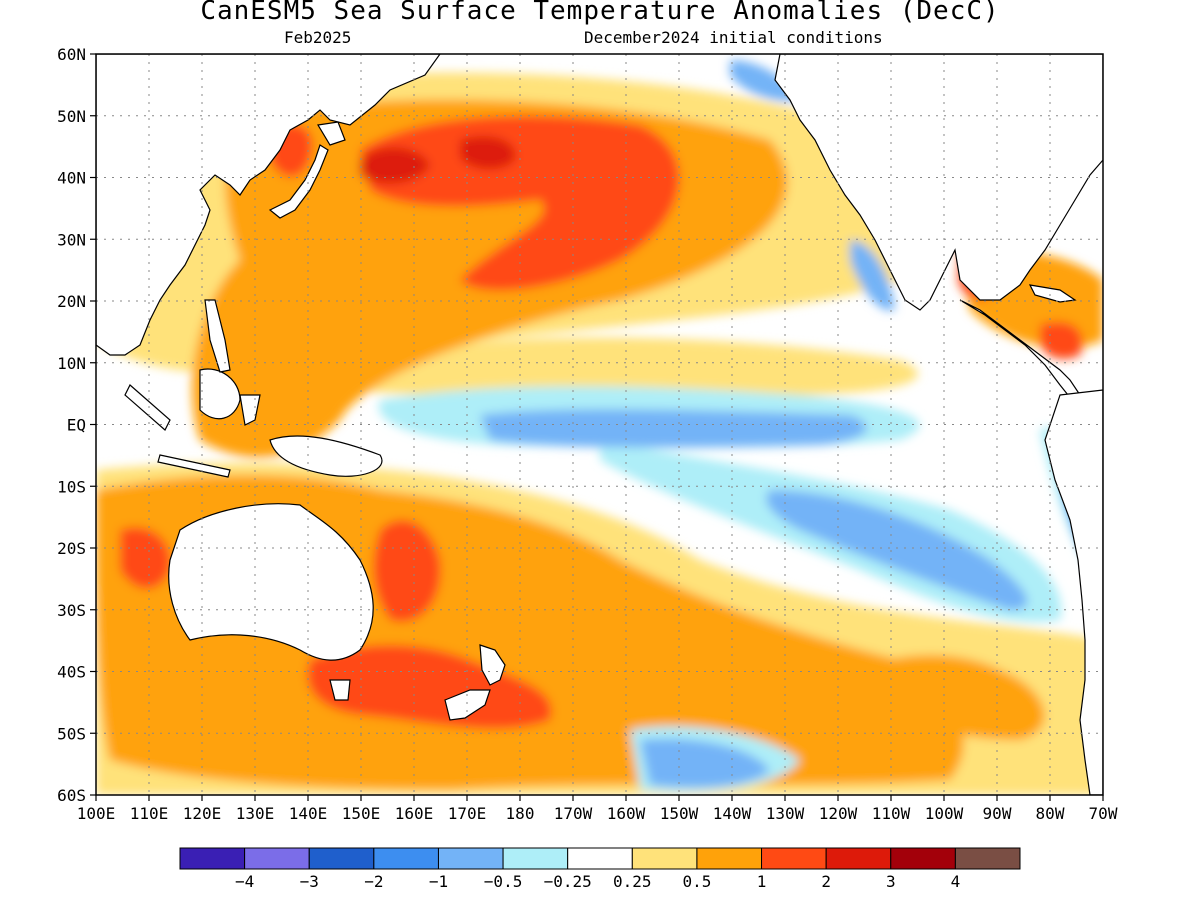 The height and width of the screenshot is (900, 1200). Describe the element at coordinates (309, 881) in the screenshot. I see `colorbar-label: −3` at that location.